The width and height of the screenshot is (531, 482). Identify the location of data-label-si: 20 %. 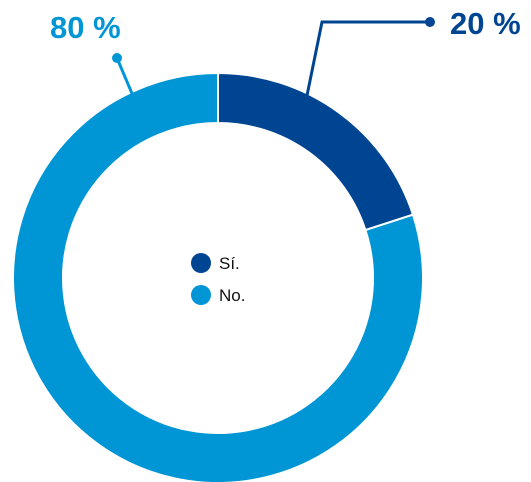
(485, 23).